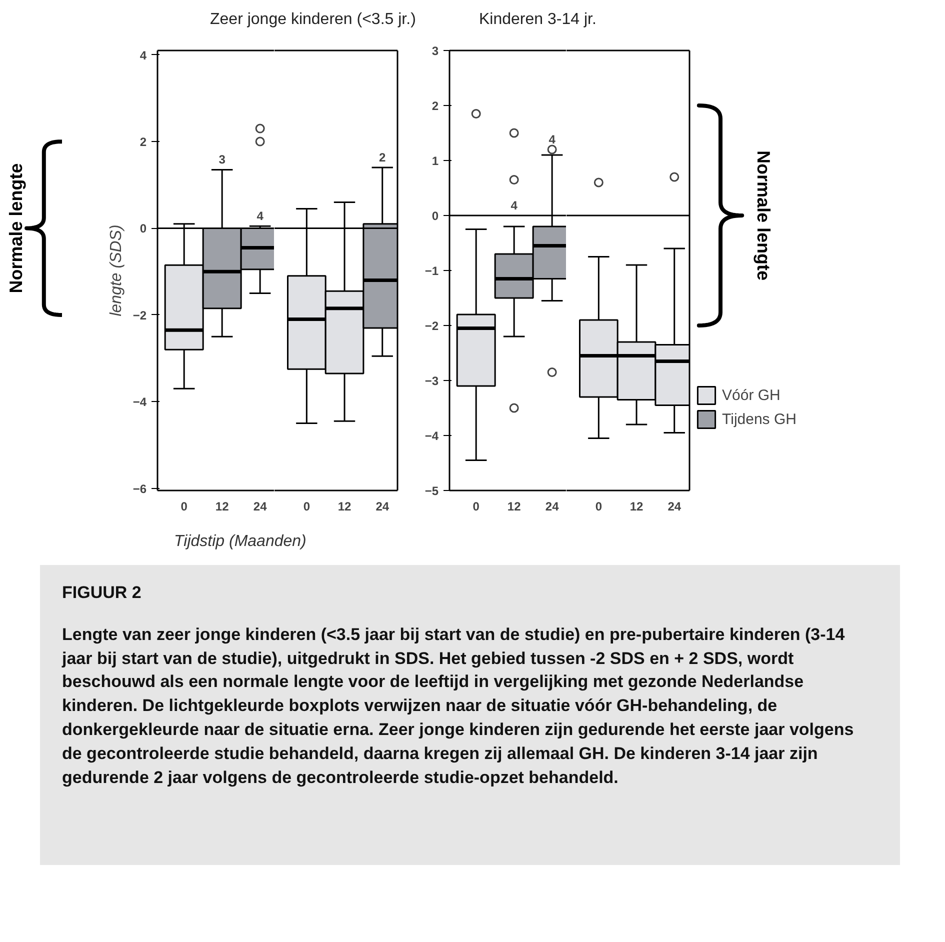 The width and height of the screenshot is (945, 942). What do you see at coordinates (751, 395) in the screenshot?
I see `legend-label: Vóór GH` at bounding box center [751, 395].